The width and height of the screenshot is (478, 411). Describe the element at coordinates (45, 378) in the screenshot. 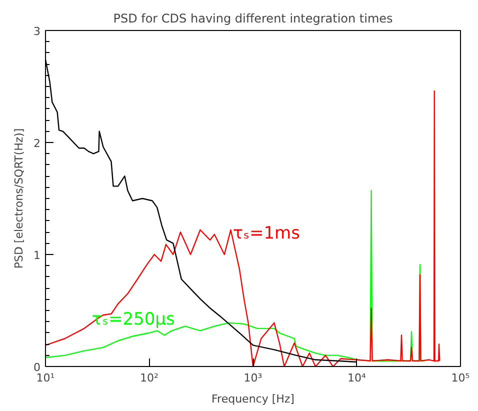

I see `x-tick-label: 10¹` at that location.